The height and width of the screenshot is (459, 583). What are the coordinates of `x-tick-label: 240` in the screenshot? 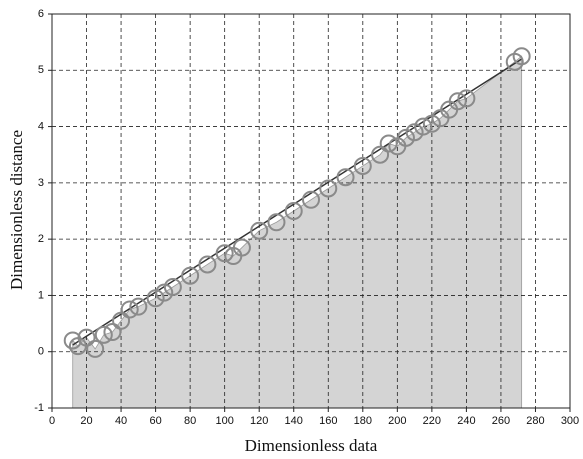 It's located at (466, 421).